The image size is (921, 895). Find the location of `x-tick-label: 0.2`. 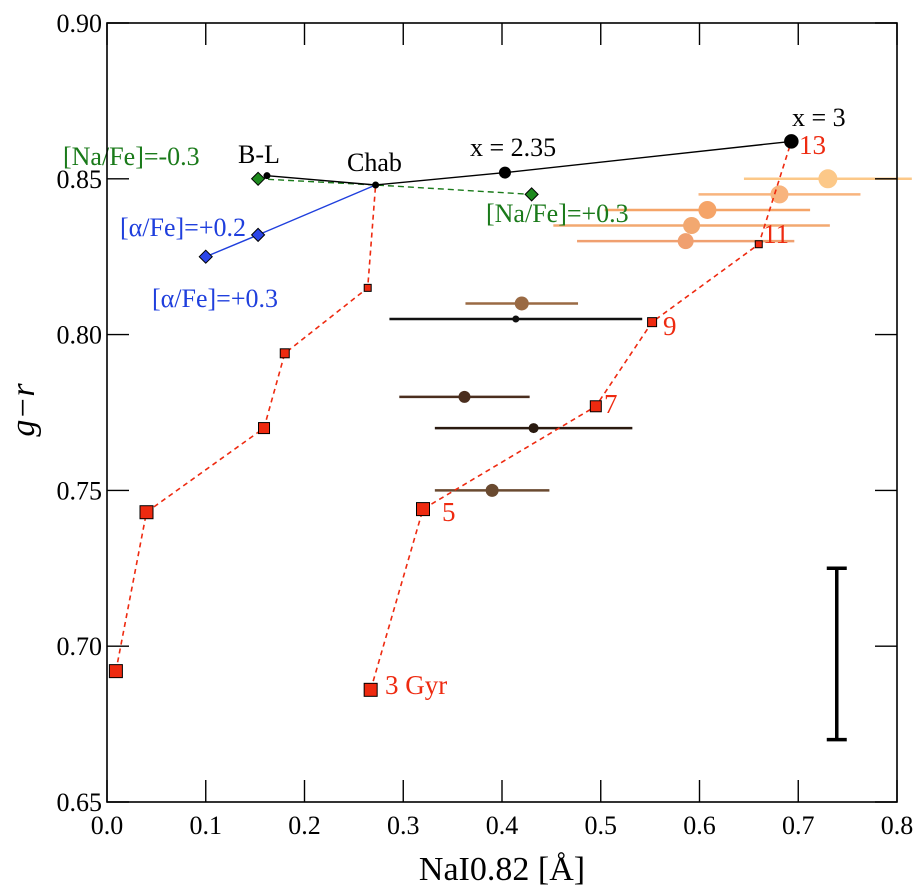

x-tick-label: 0.2 is located at coordinates (304, 825).